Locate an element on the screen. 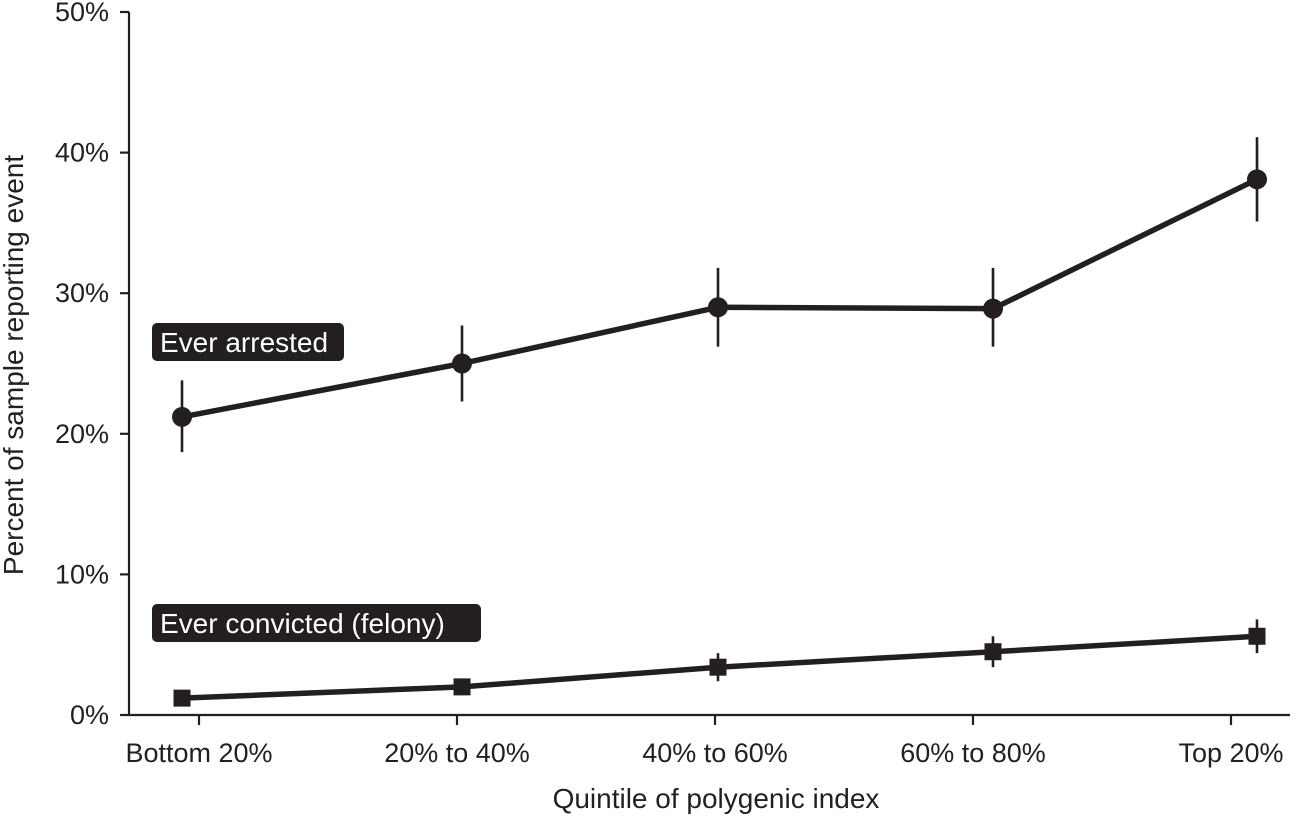  x-tick-label: 20% to 40% is located at coordinates (457, 753).